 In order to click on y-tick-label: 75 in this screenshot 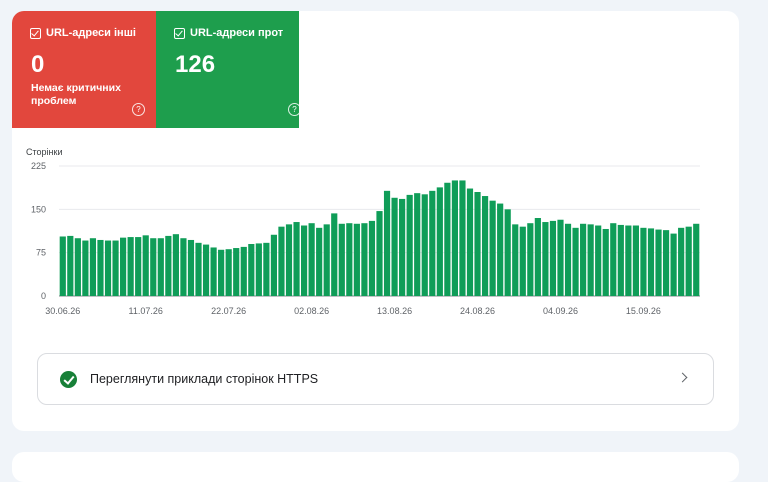, I will do `click(41, 253)`.